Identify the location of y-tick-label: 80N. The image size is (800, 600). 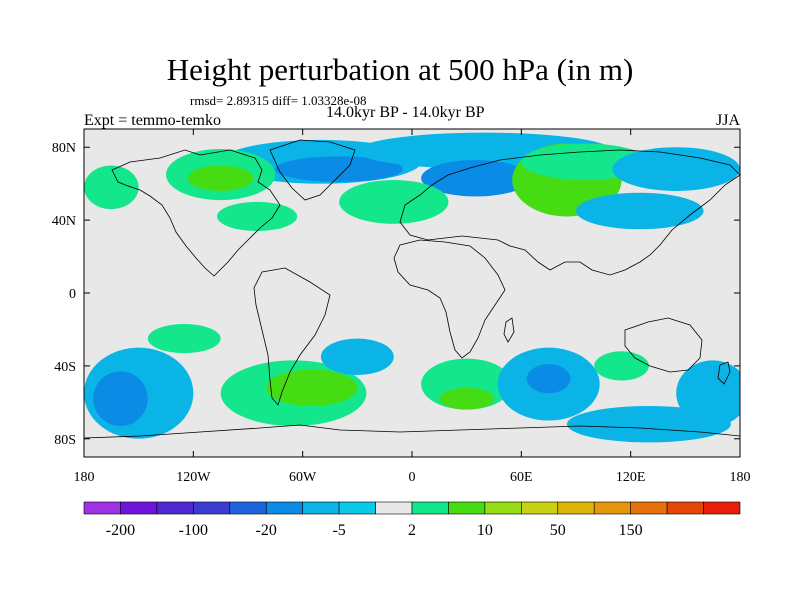
(64, 148).